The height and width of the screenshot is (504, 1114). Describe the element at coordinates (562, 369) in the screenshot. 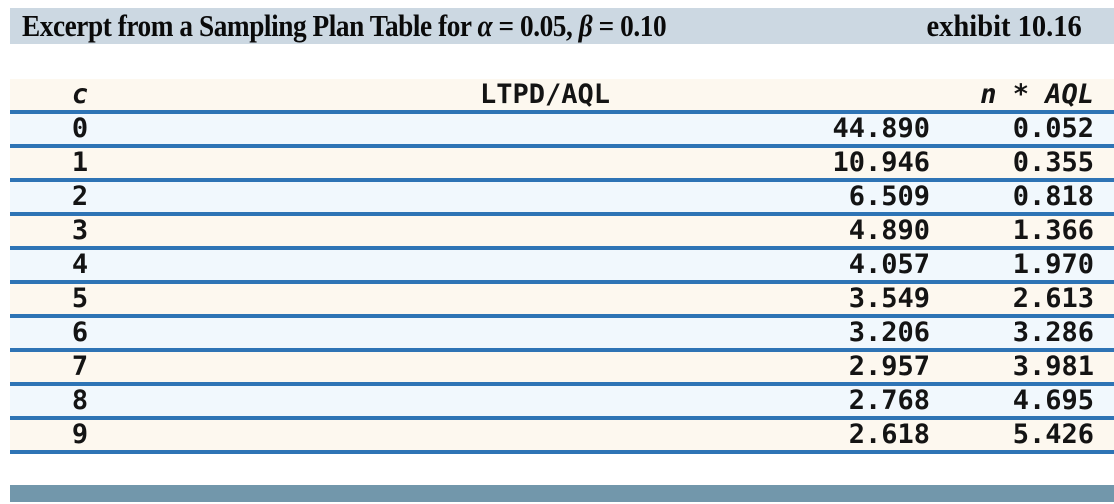

I see `table-row: 7 2.957 3.981` at that location.